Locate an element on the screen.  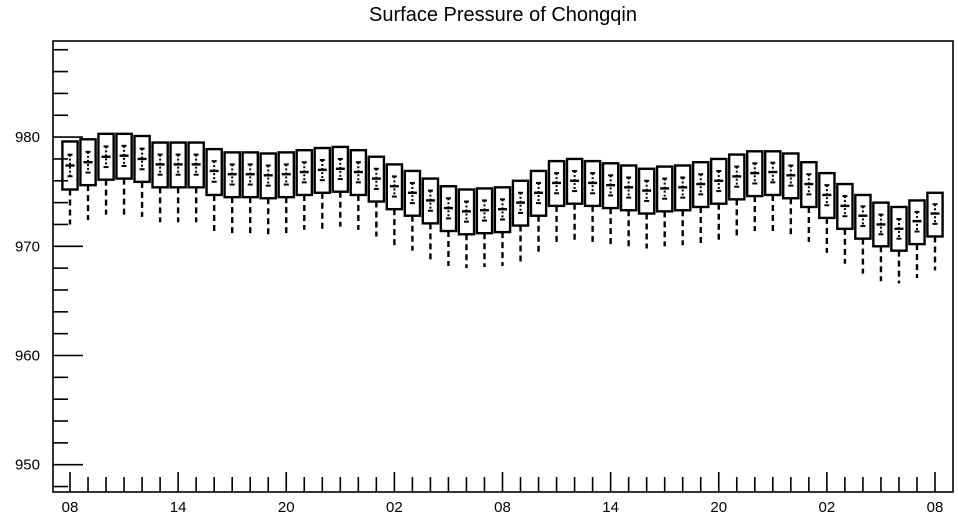
x-tick-label-3: 02 is located at coordinates (394, 507).